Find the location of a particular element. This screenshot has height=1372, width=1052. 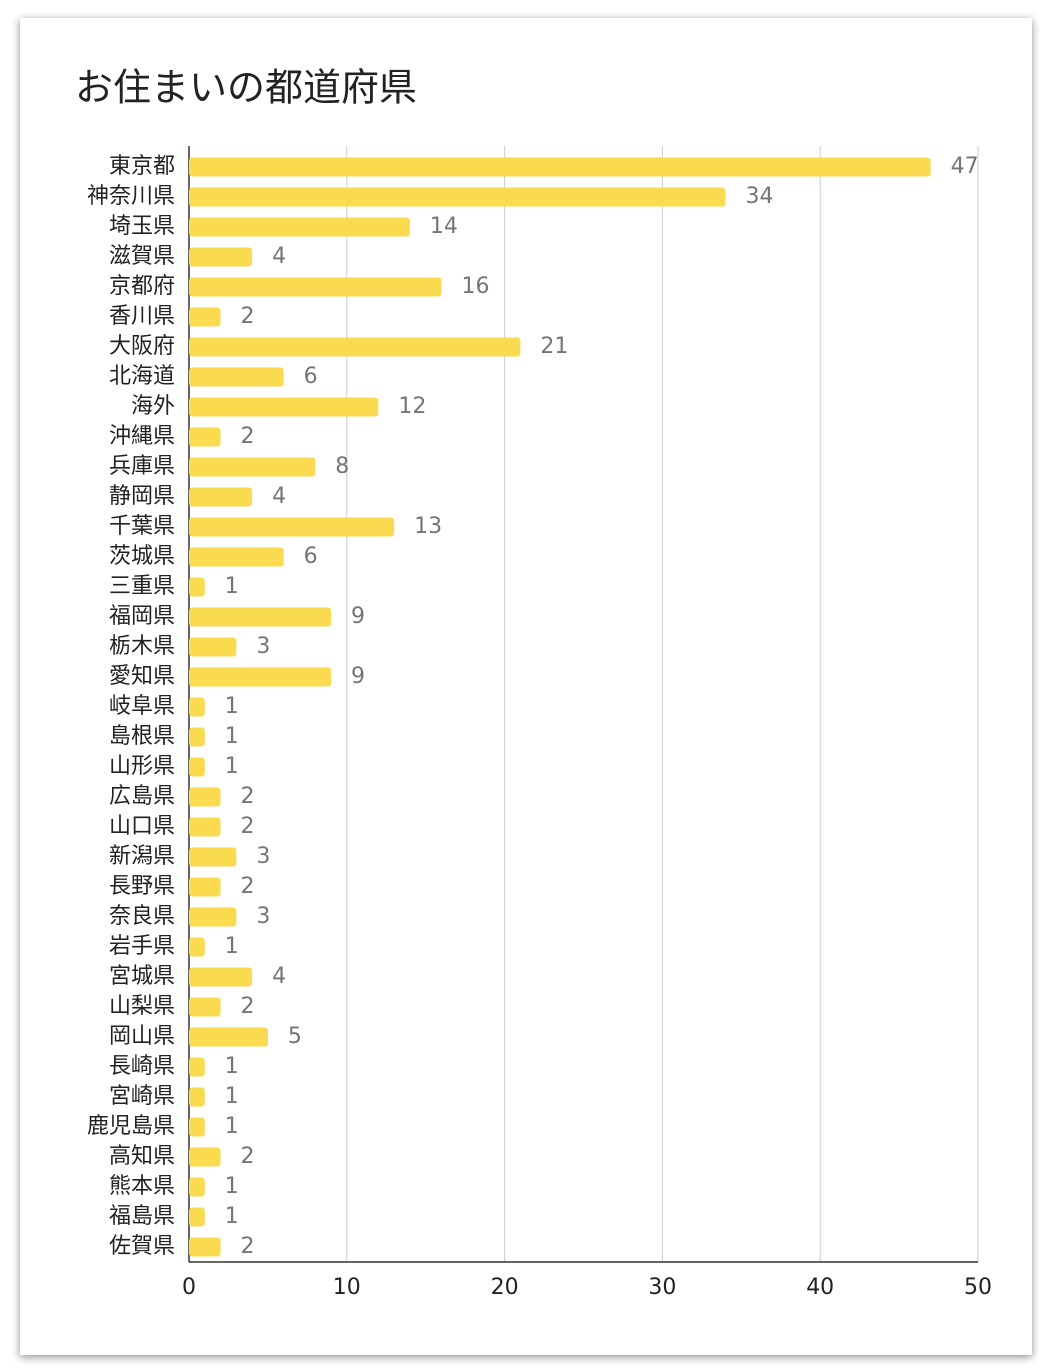

y-tick-label: 京都府 is located at coordinates (142, 286).